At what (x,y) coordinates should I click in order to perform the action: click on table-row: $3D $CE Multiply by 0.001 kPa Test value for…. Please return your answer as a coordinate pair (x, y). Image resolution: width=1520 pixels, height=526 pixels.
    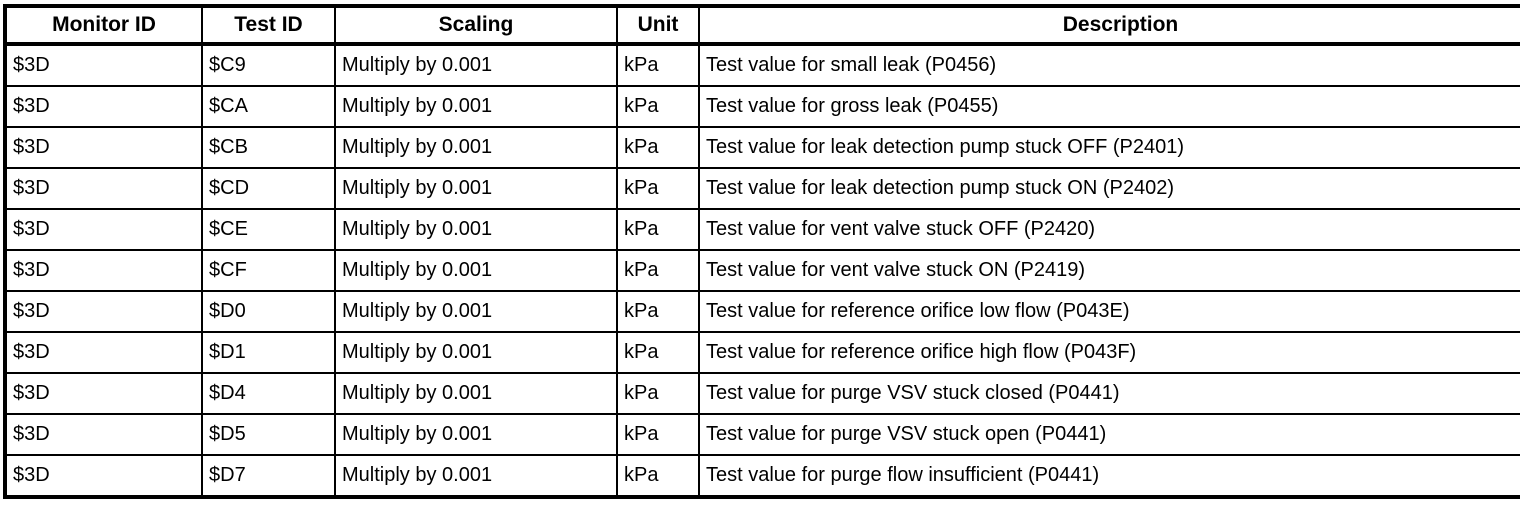
    Looking at the image, I should click on (762, 229).